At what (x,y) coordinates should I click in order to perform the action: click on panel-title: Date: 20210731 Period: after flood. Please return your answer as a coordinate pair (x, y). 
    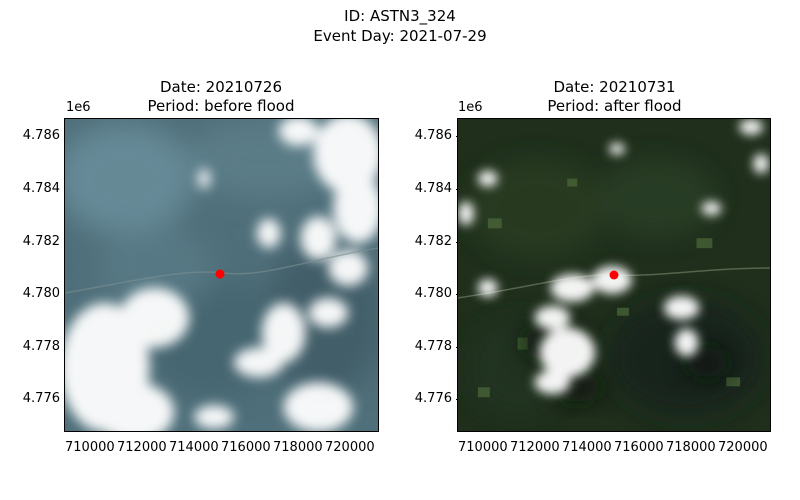
    Looking at the image, I should click on (614, 97).